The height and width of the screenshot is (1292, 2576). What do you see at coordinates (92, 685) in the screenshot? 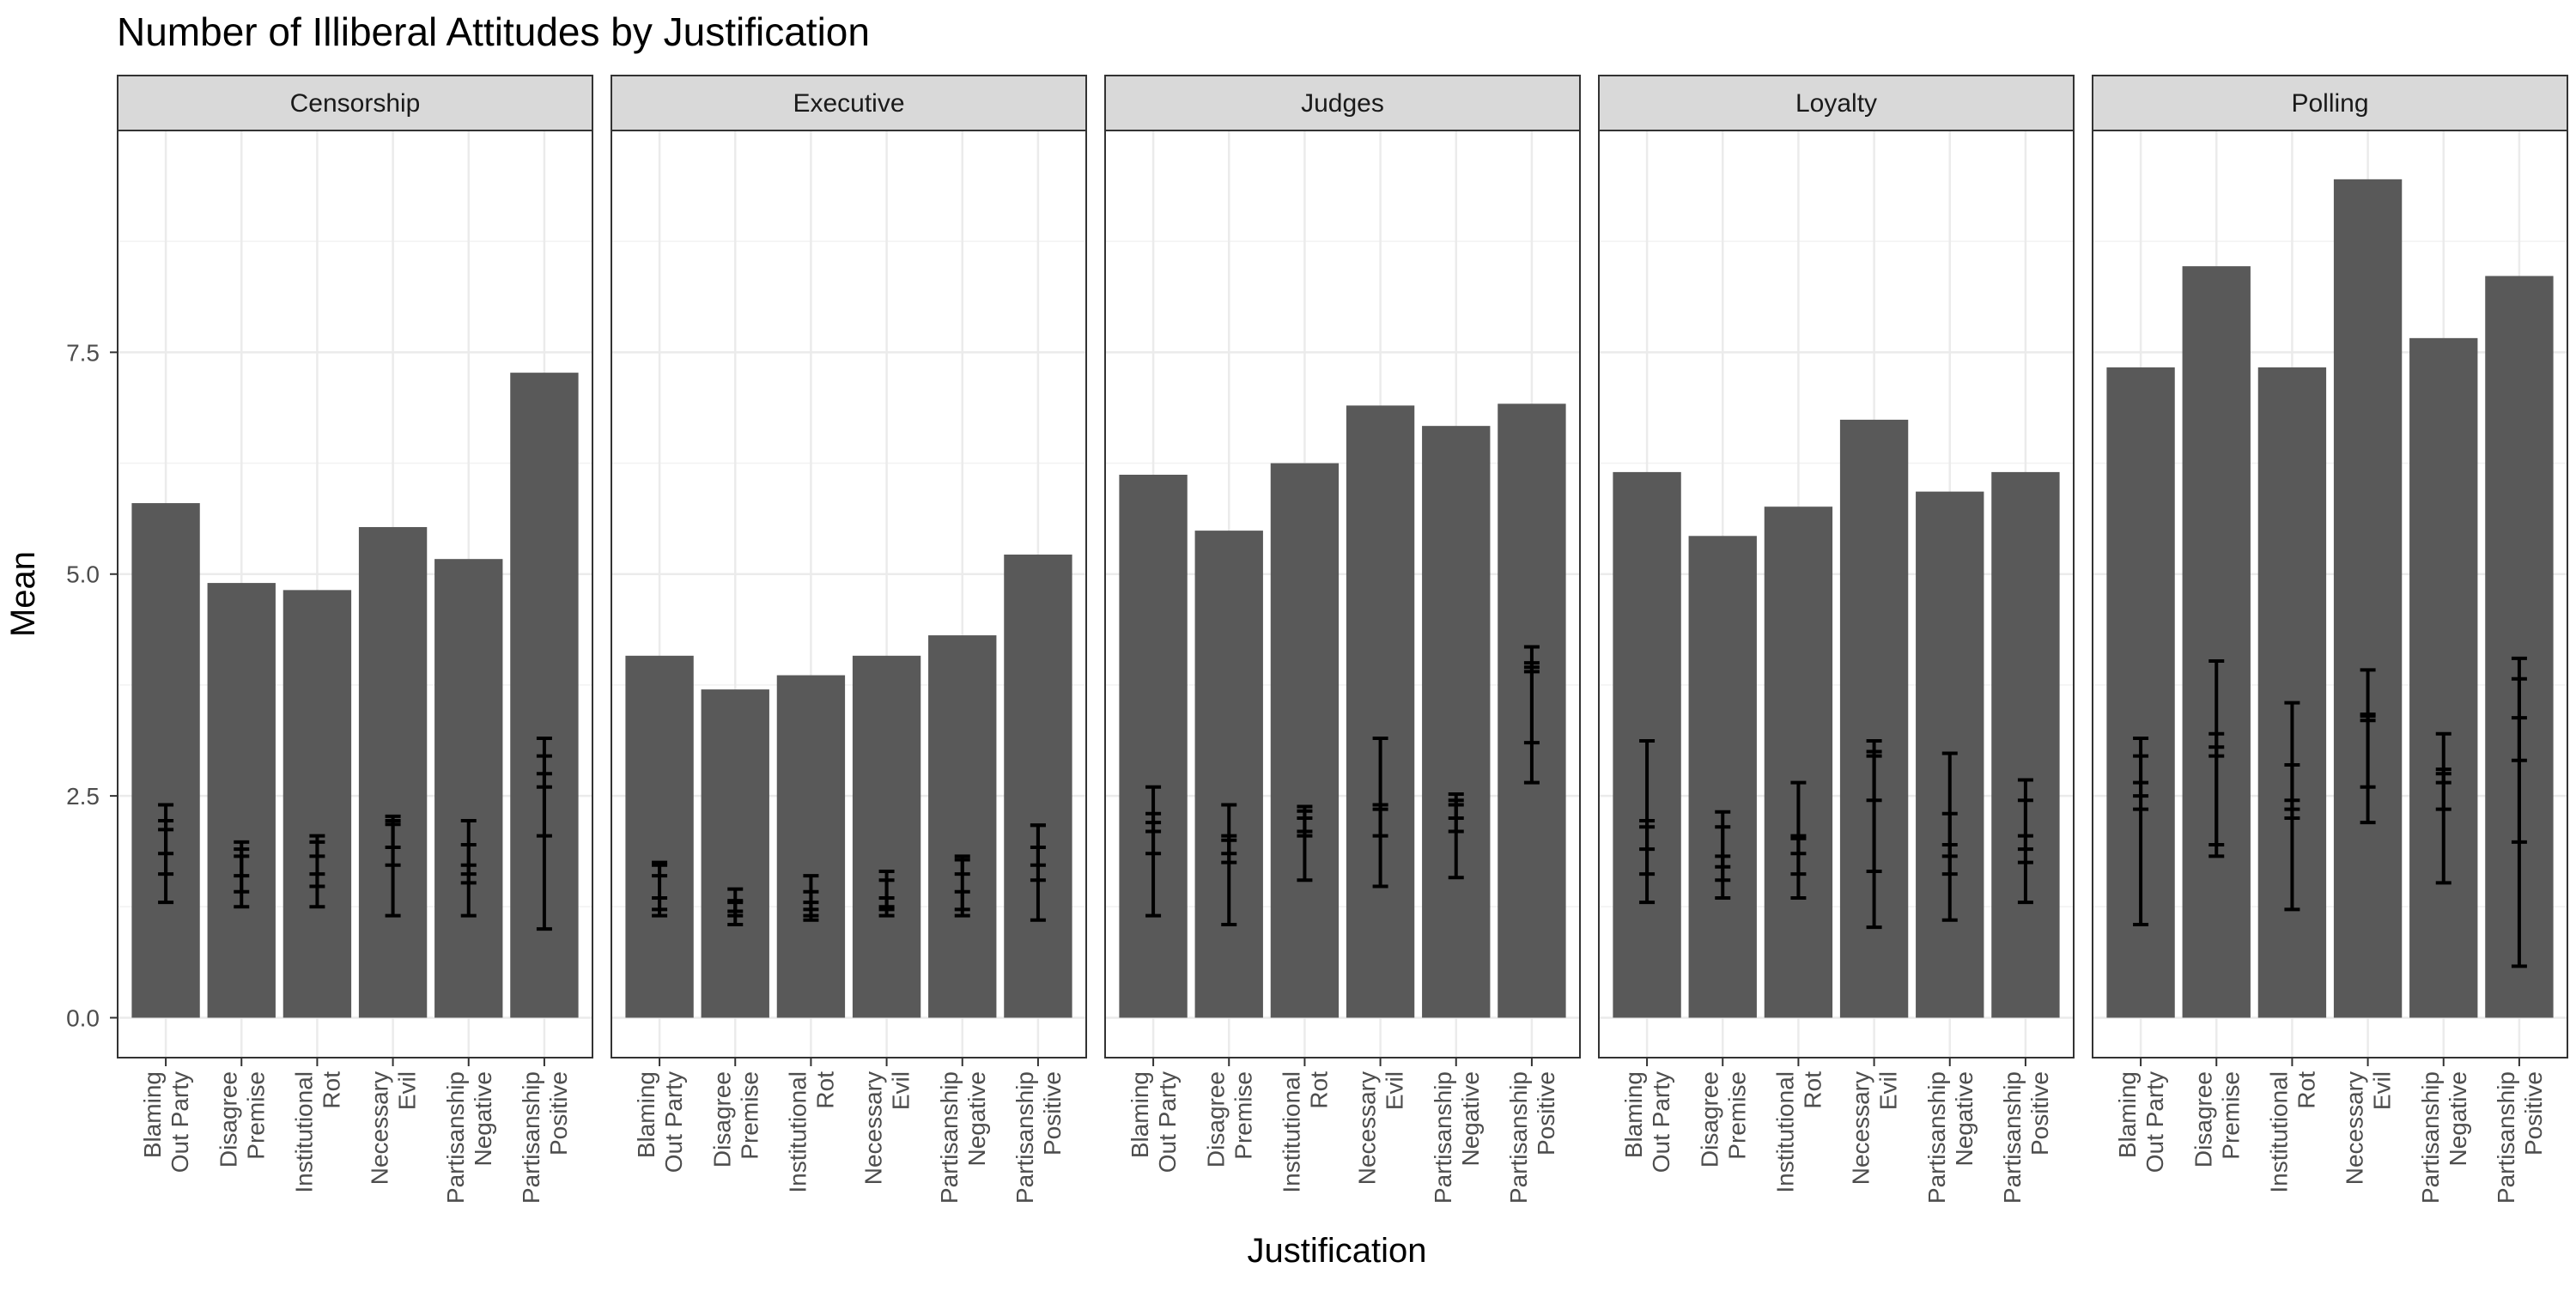
I see `y-axis: 0.0 2.5 5.0 7.5` at bounding box center [92, 685].